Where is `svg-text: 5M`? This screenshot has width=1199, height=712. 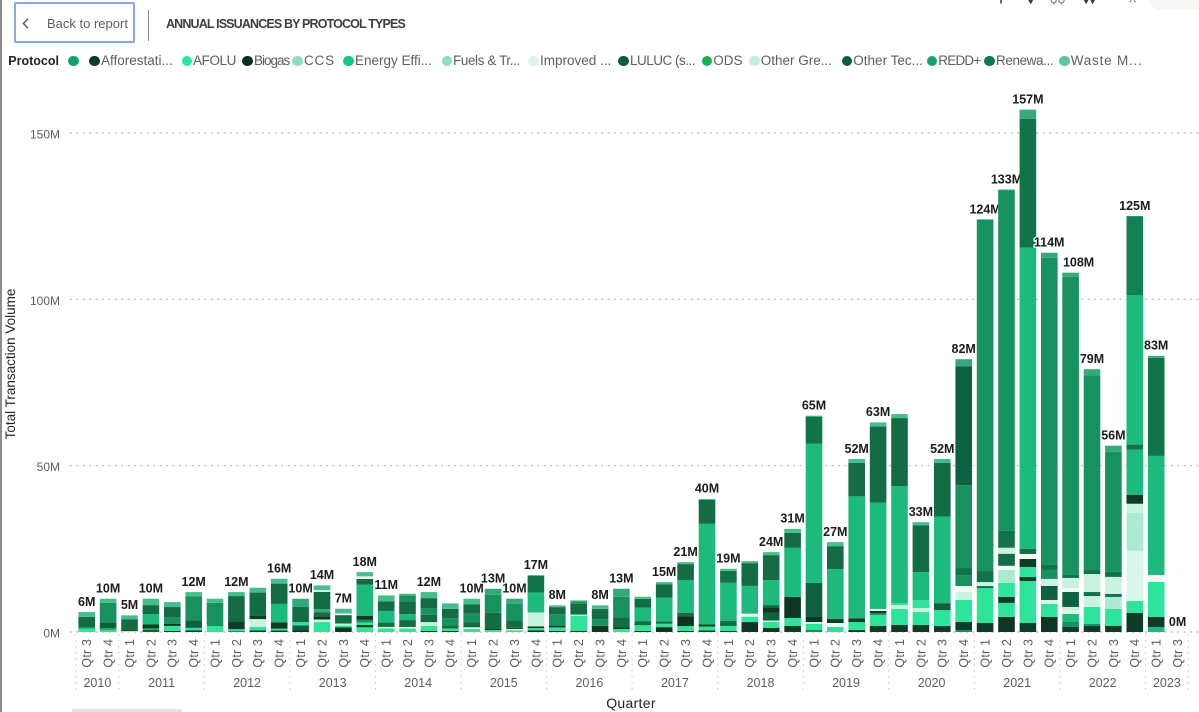
svg-text: 5M is located at coordinates (129, 605).